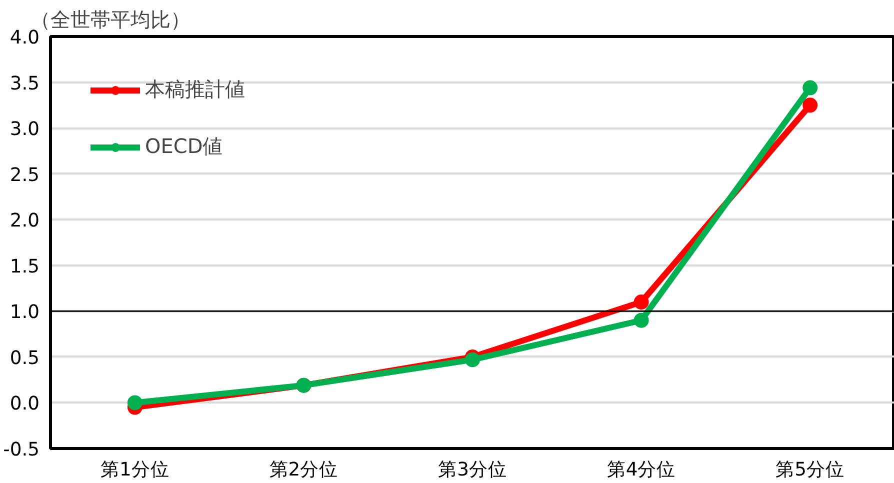 Image resolution: width=894 pixels, height=483 pixels. I want to click on legend-label: OECD値, so click(184, 146).